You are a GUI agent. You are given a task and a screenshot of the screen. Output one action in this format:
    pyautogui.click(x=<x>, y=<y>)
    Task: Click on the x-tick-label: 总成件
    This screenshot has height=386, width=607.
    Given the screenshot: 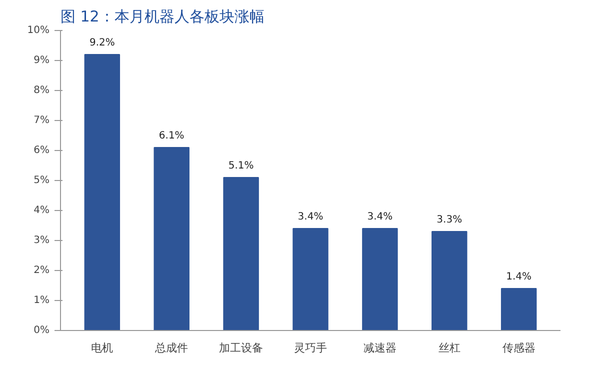 What is the action you would take?
    pyautogui.click(x=171, y=348)
    